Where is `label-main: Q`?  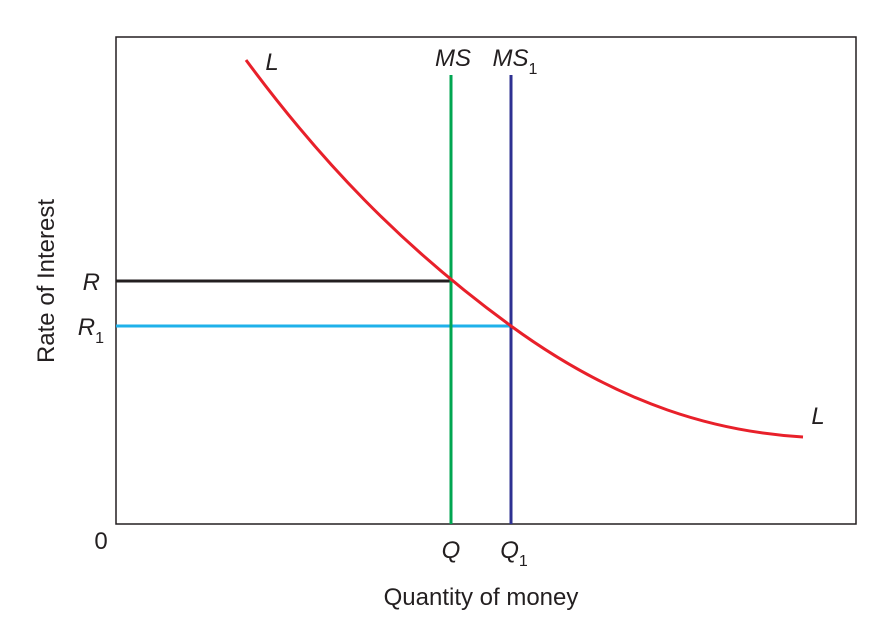
label-main: Q is located at coordinates (509, 550).